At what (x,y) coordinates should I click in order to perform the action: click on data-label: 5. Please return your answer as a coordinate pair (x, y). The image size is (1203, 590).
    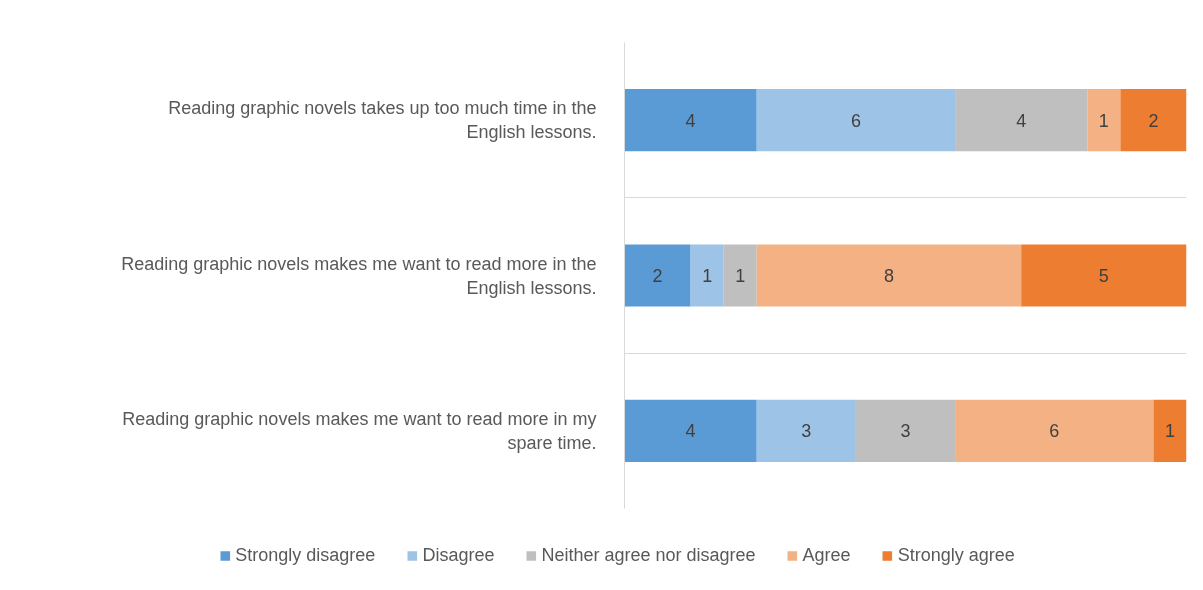
    Looking at the image, I should click on (1103, 276).